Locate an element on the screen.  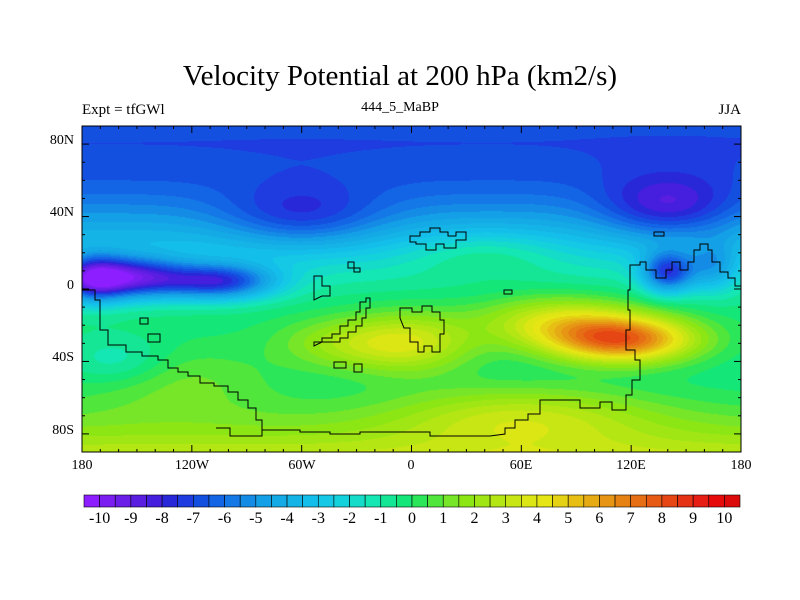
colorbar-label: 5 is located at coordinates (568, 518).